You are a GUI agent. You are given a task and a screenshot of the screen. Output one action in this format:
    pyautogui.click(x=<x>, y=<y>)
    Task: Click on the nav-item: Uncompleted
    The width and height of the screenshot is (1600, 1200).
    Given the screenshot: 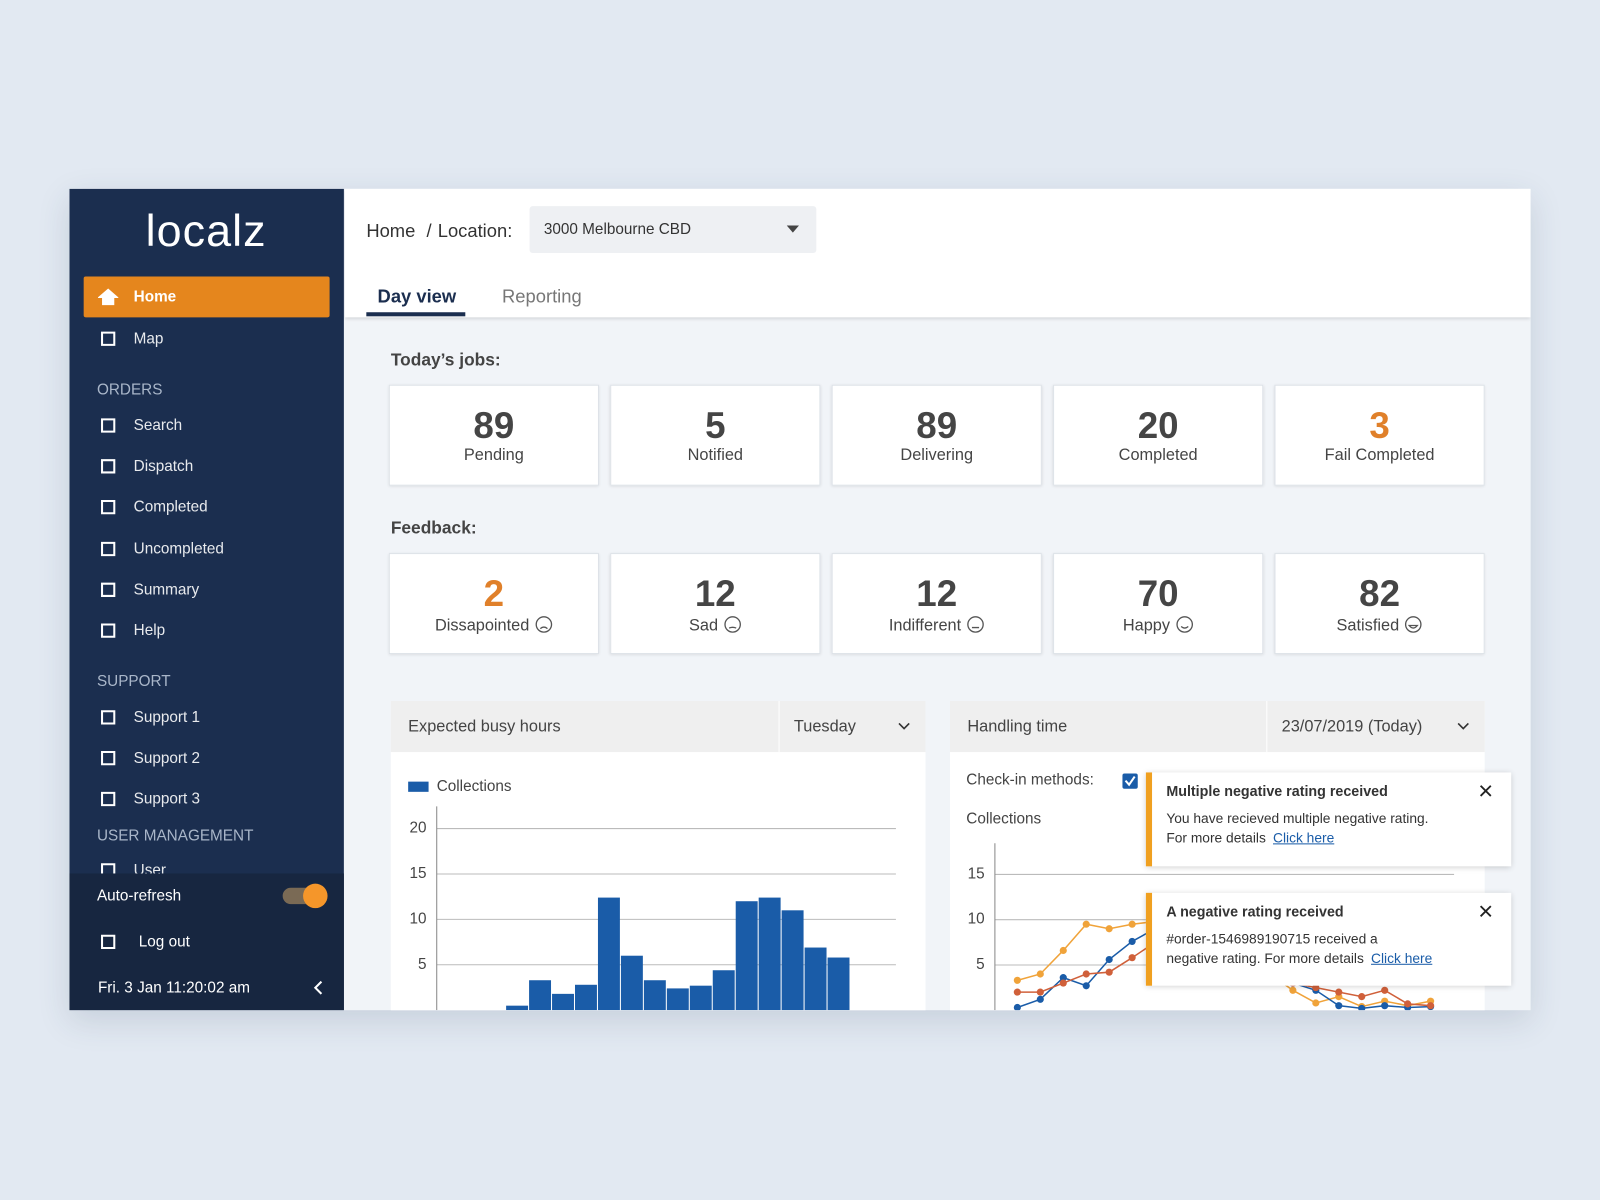 What is the action you would take?
    pyautogui.click(x=178, y=548)
    